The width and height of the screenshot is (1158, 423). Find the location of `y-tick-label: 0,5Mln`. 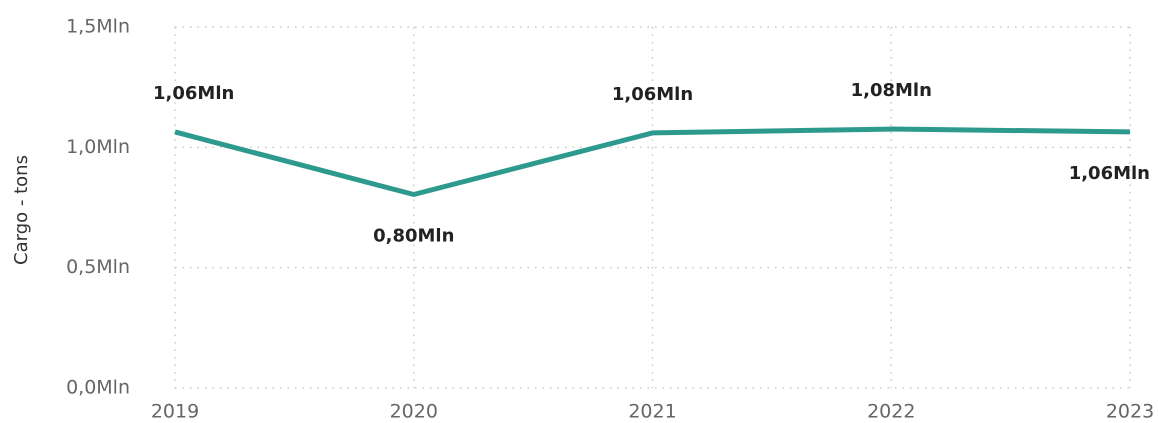

y-tick-label: 0,5Mln is located at coordinates (98, 267).